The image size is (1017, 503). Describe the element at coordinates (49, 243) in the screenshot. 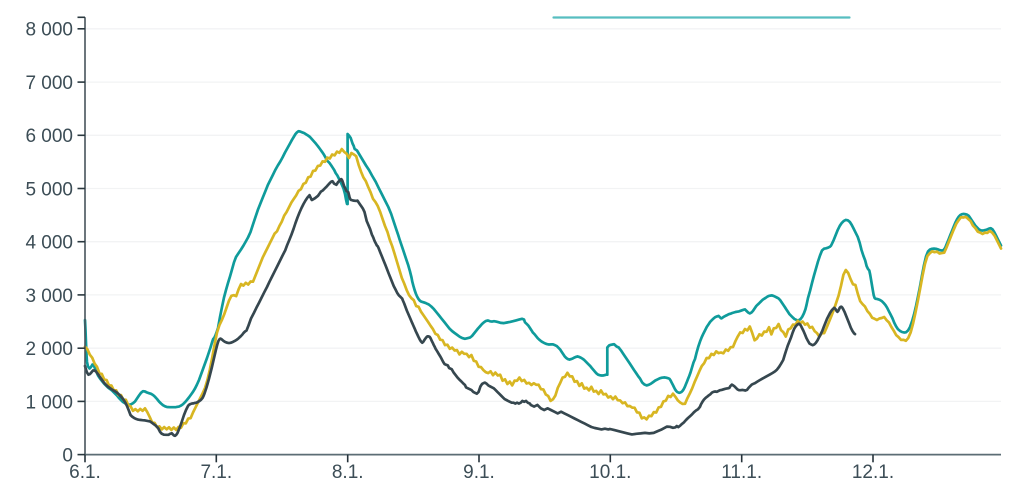

I see `svg-text: 4 000` at that location.